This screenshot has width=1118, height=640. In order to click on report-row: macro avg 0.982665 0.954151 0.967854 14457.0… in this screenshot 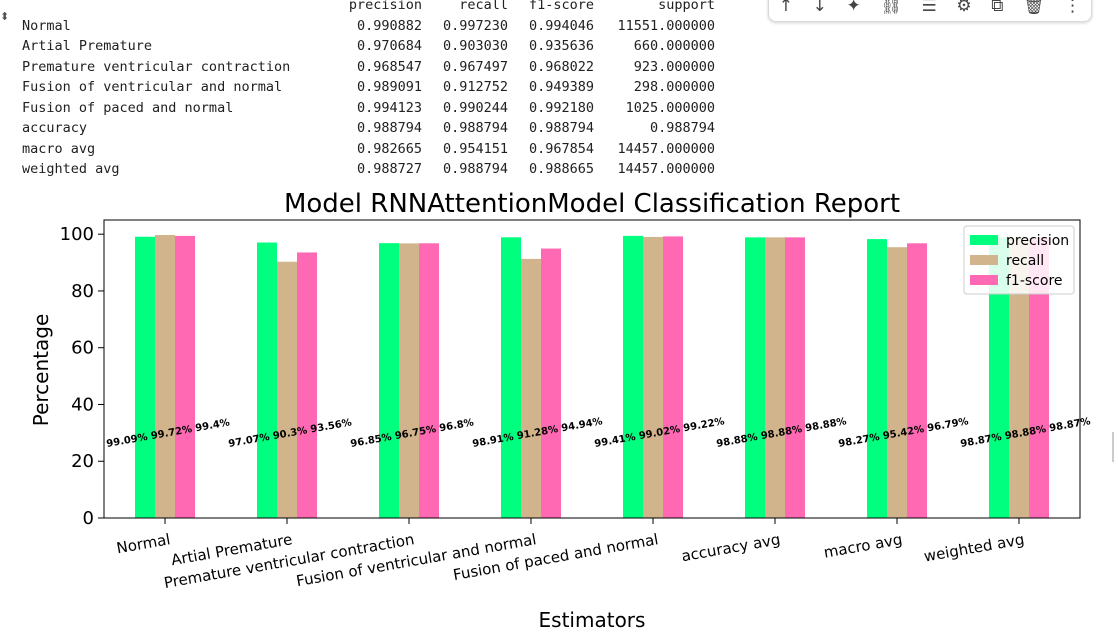, I will do `click(368, 149)`.